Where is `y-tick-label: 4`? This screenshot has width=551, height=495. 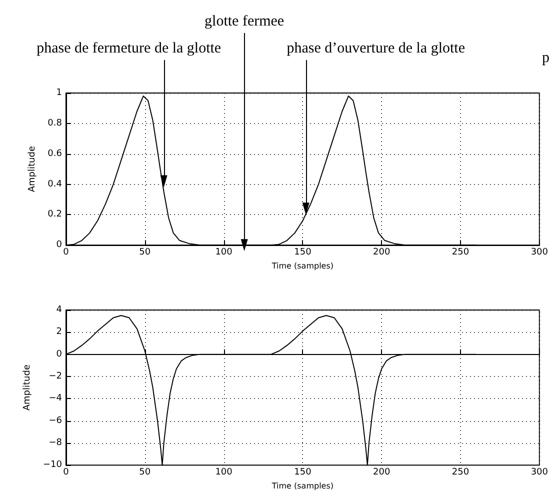
y-tick-label: 4 is located at coordinates (59, 310).